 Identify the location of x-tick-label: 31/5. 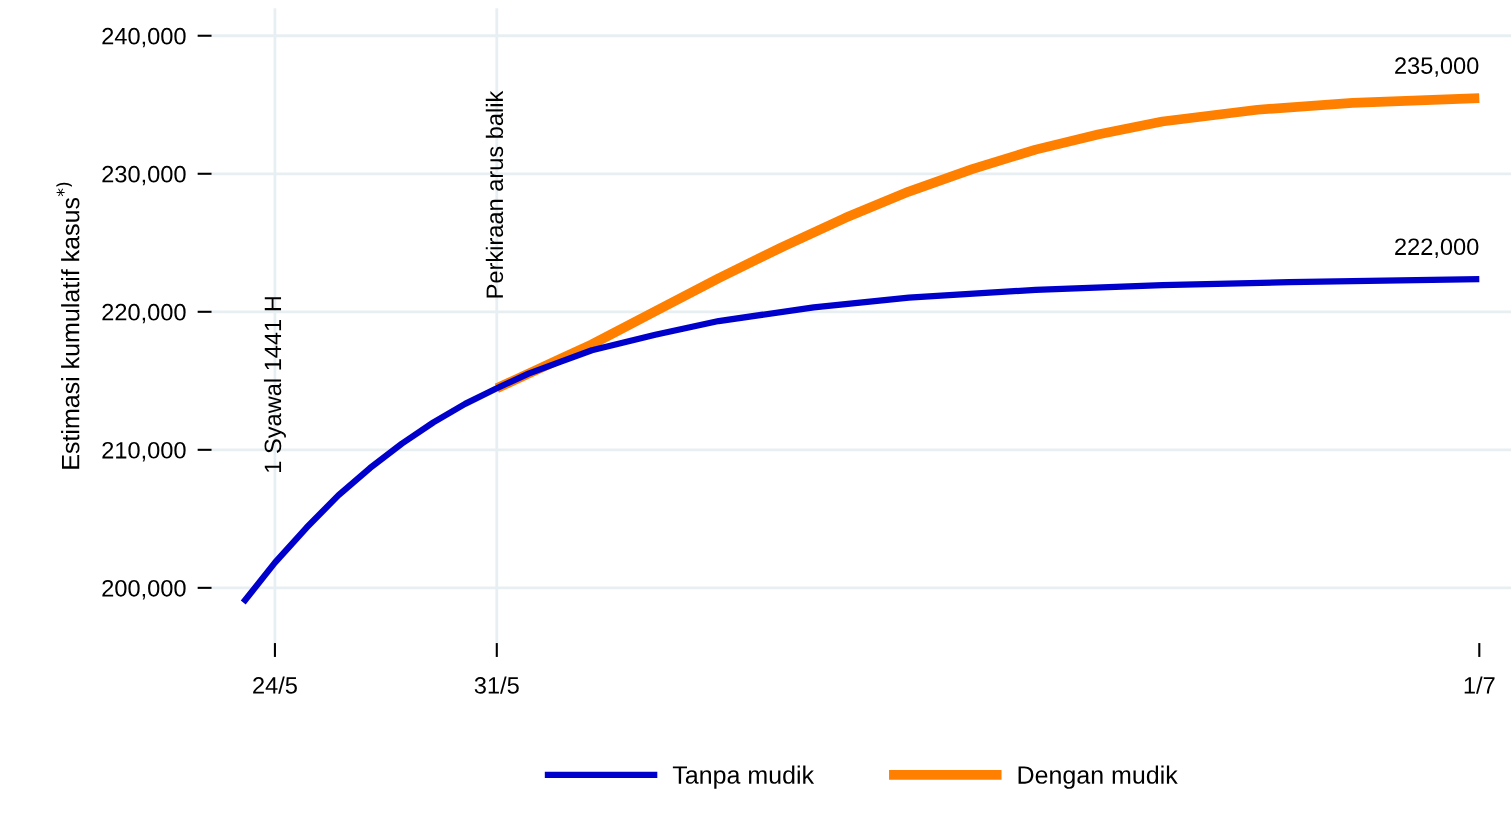
(496, 685).